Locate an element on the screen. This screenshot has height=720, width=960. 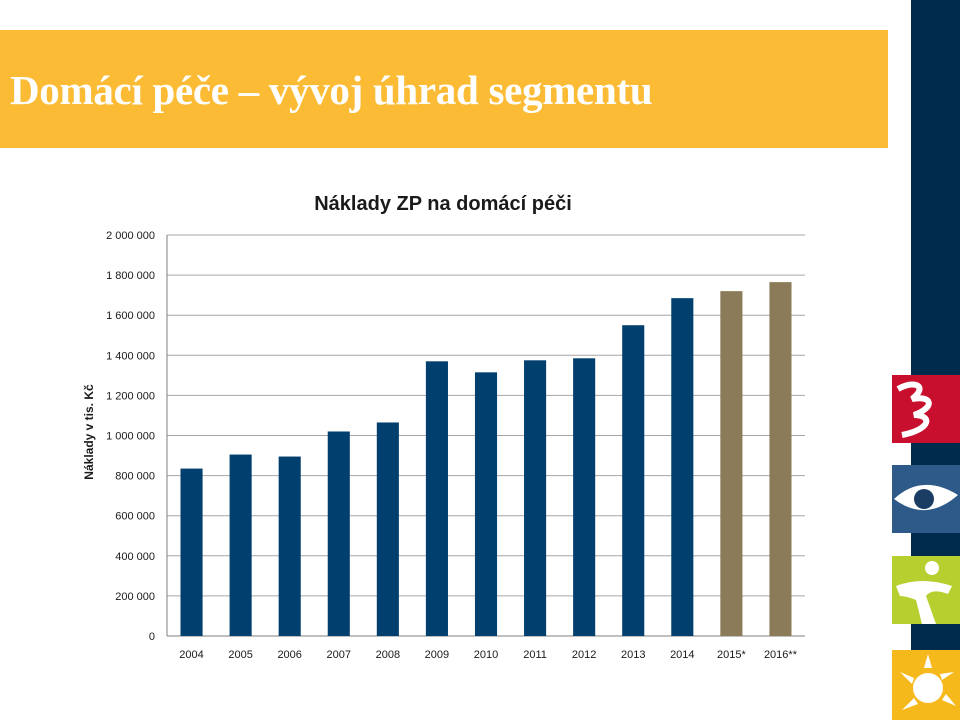
bar-2012 is located at coordinates (584, 497).